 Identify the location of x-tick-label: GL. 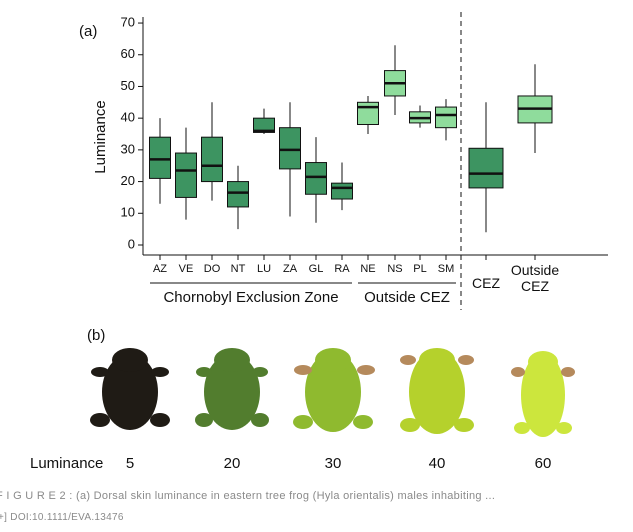
(316, 269).